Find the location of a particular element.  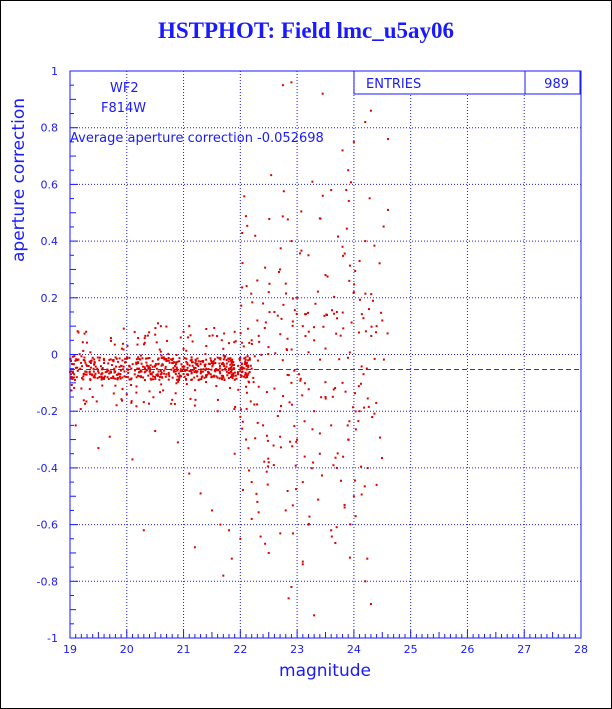

y-tick-label: 0.8 is located at coordinates (50, 128).